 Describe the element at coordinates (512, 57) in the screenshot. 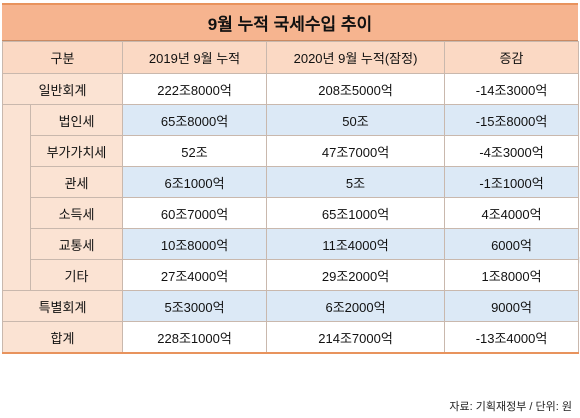

I see `header-change: 증감` at that location.